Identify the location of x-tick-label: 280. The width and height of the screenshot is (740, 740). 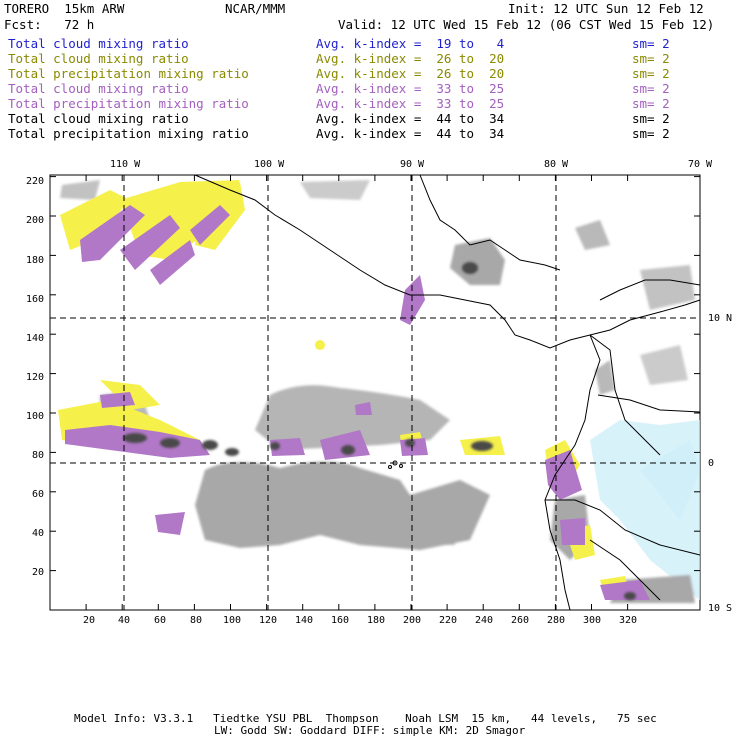
(556, 620).